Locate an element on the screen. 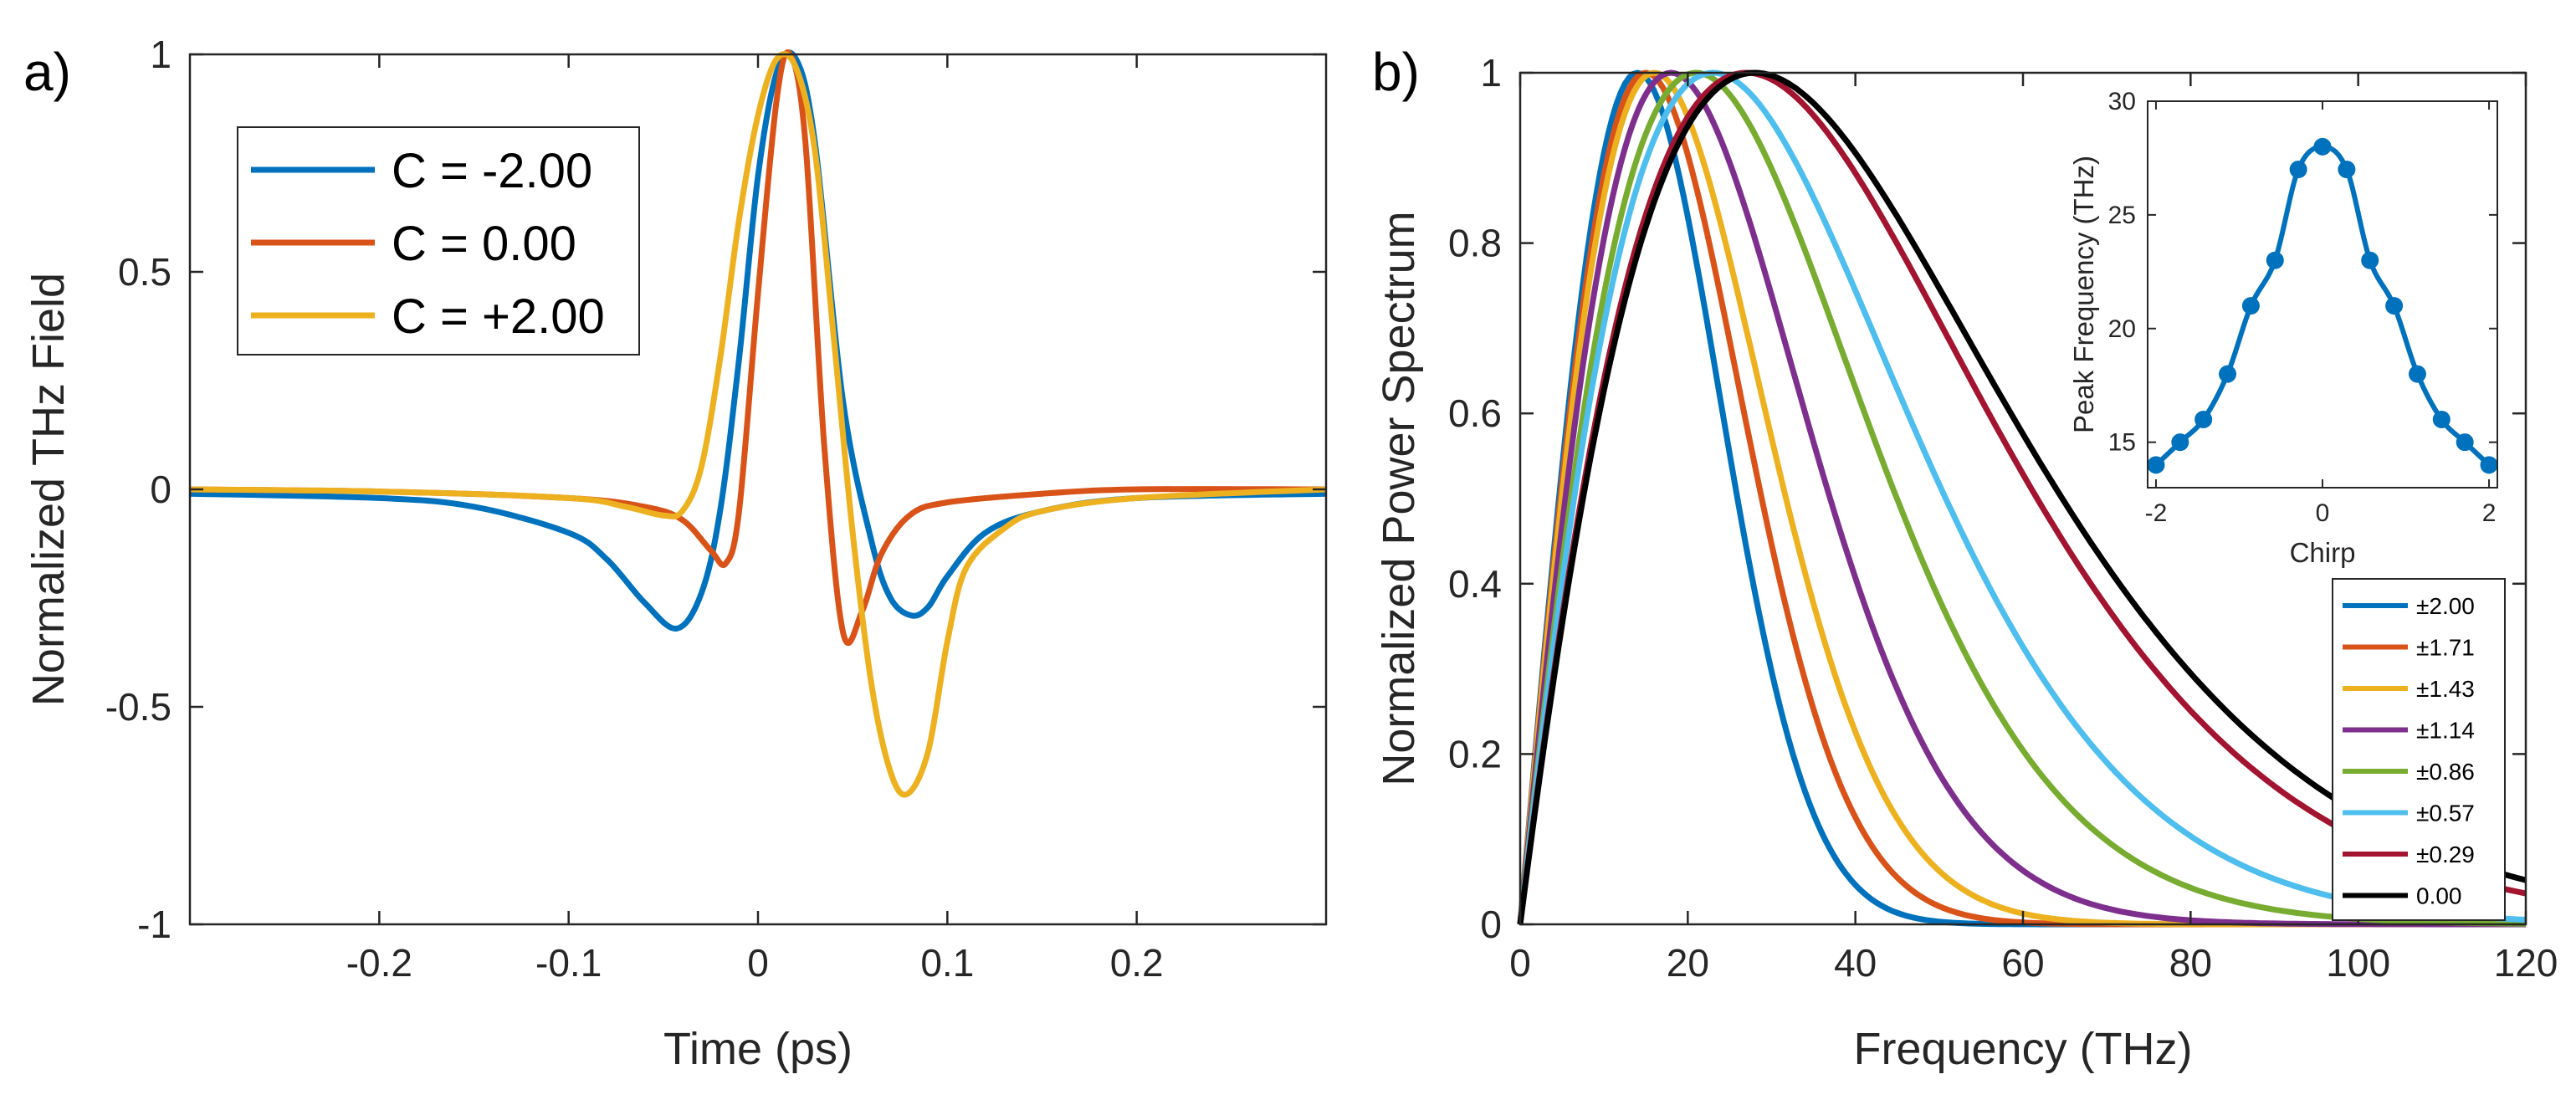 Image resolution: width=2576 pixels, height=1100 pixels. y-tick-label-a: 1 is located at coordinates (161, 55).